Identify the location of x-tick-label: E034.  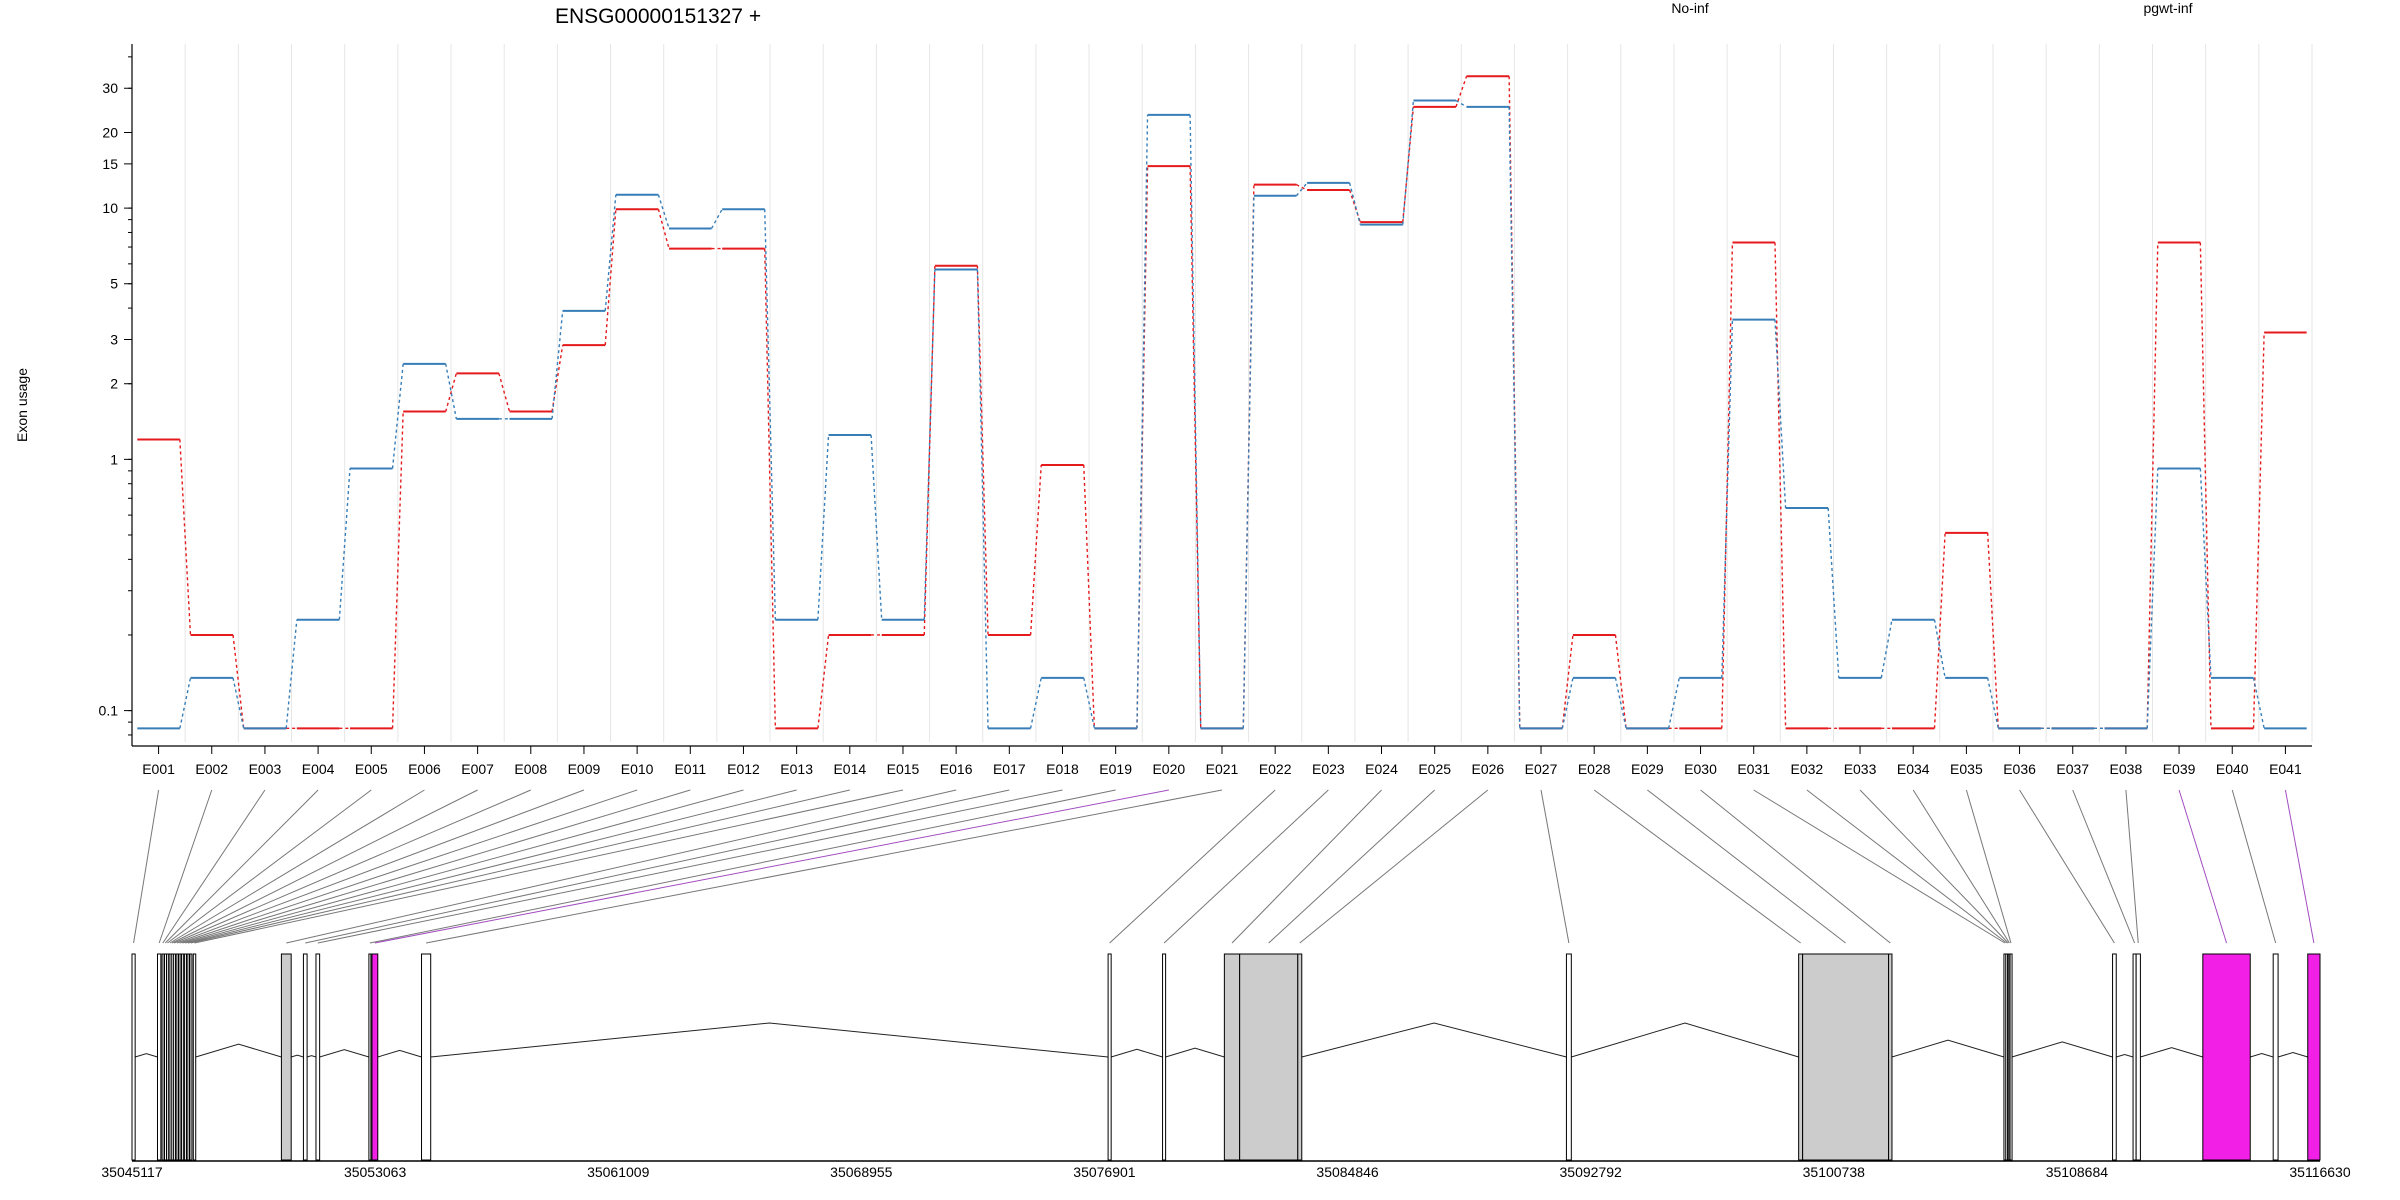
(1913, 769).